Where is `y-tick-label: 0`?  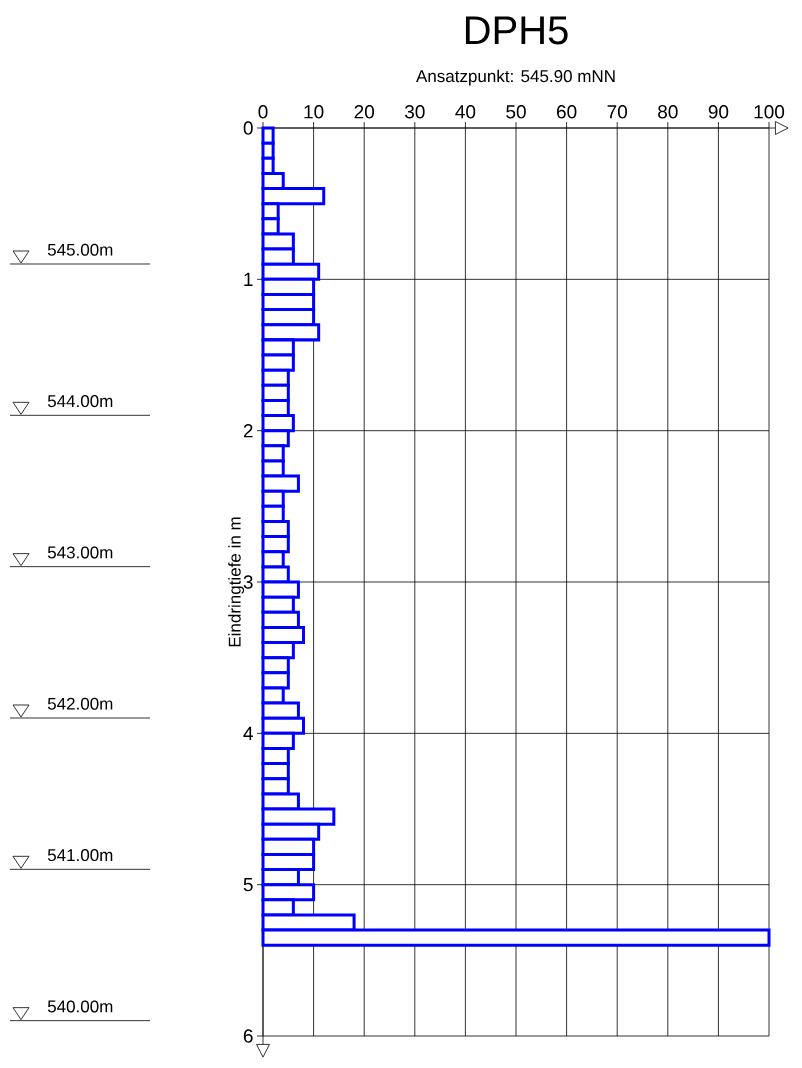
y-tick-label: 0 is located at coordinates (248, 128).